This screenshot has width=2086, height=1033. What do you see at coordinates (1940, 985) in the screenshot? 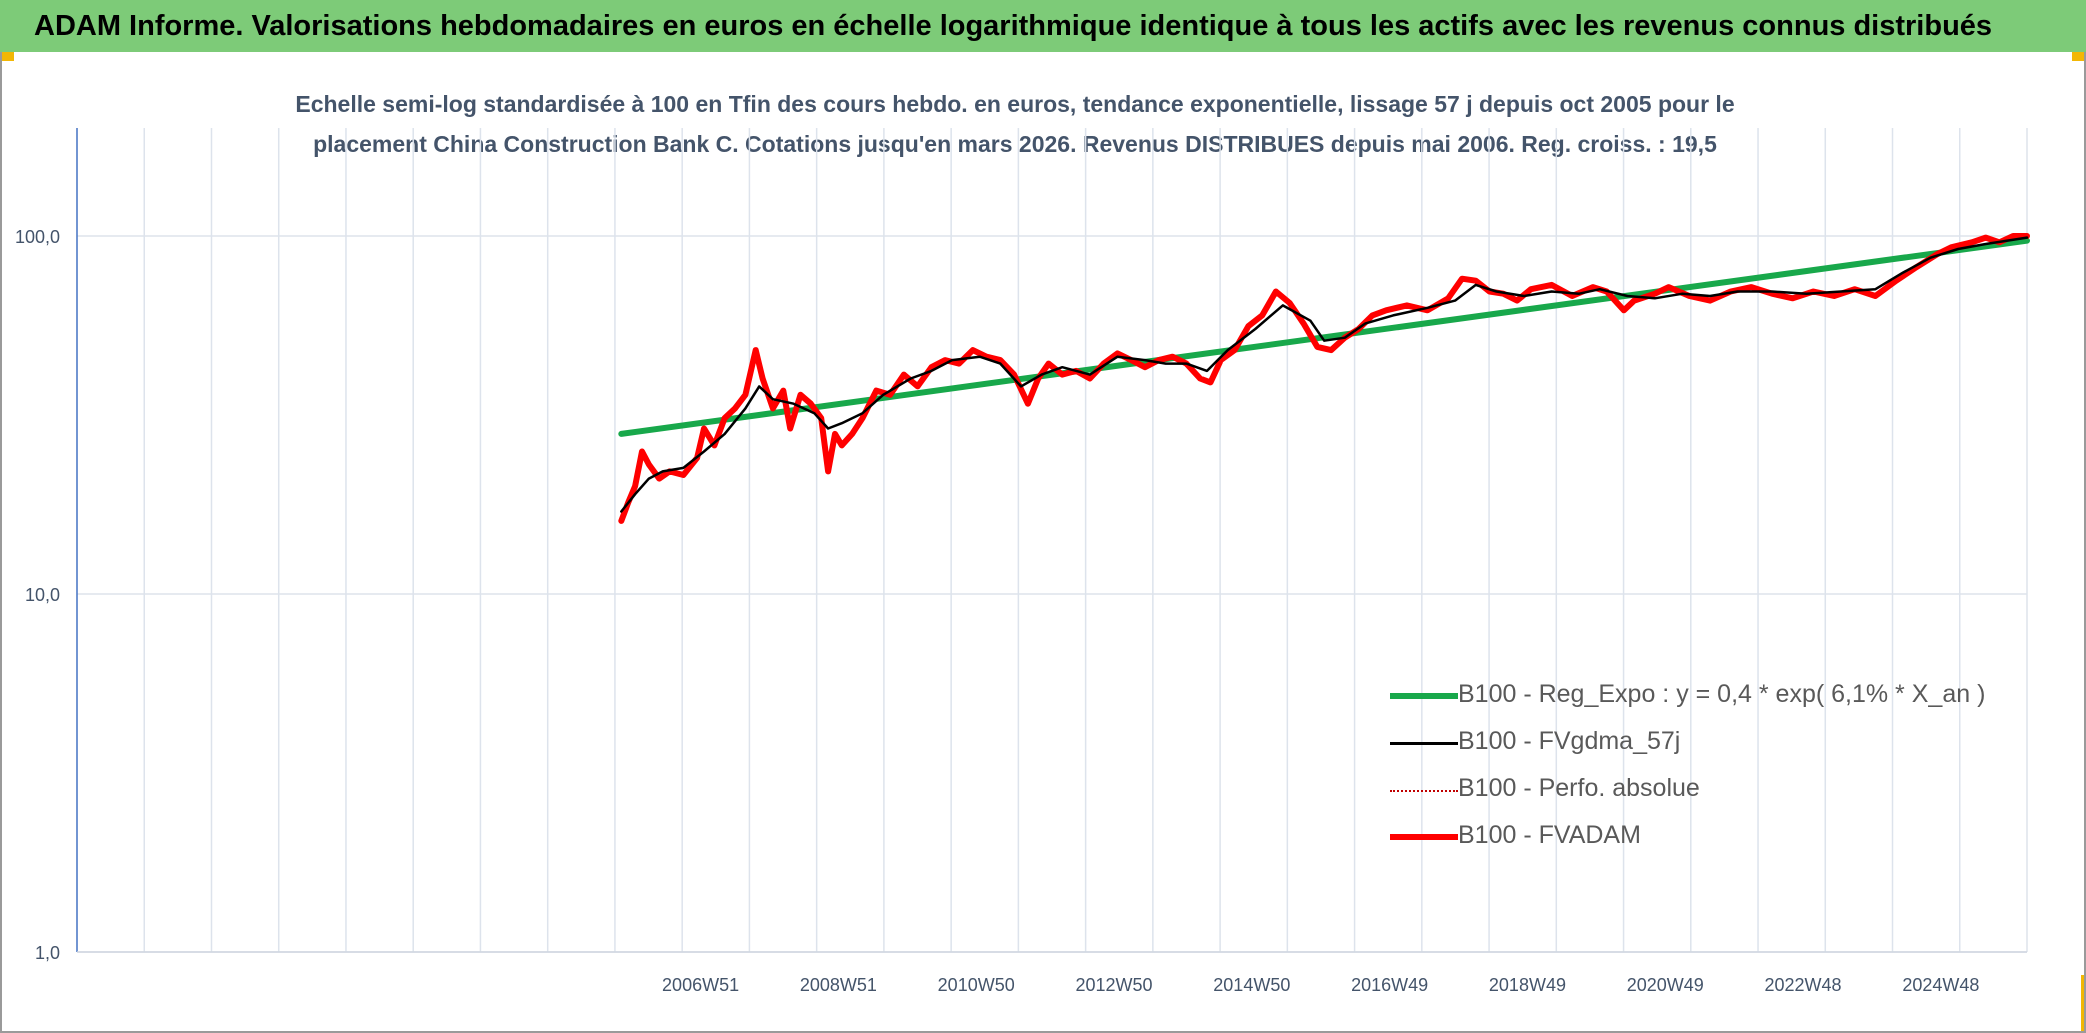
I see `x-tick-label: 2024W48` at bounding box center [1940, 985].